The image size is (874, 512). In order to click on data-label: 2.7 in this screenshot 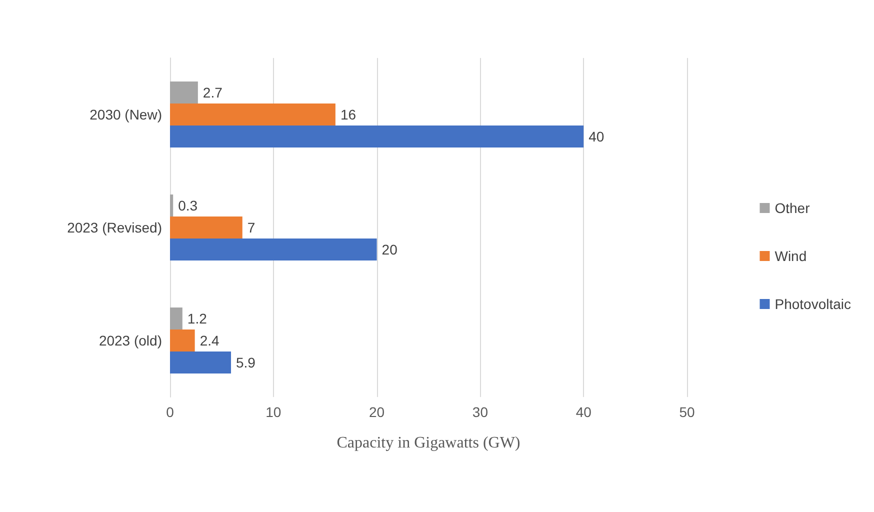, I will do `click(212, 92)`.